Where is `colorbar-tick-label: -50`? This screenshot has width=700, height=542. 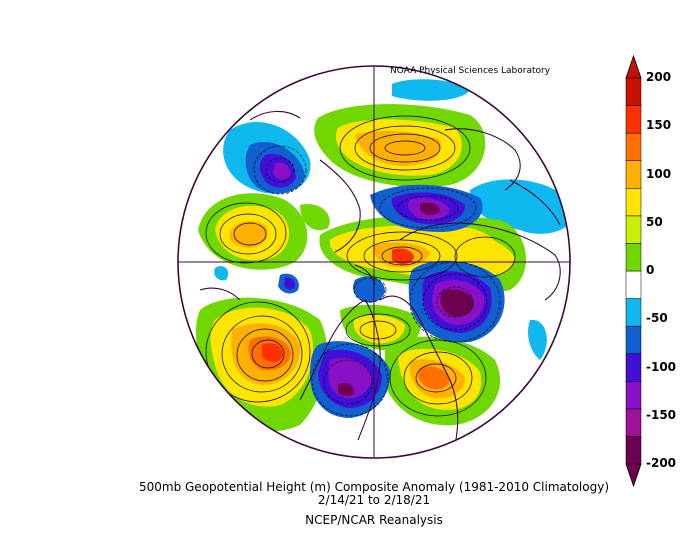
colorbar-tick-label: -50 is located at coordinates (657, 318).